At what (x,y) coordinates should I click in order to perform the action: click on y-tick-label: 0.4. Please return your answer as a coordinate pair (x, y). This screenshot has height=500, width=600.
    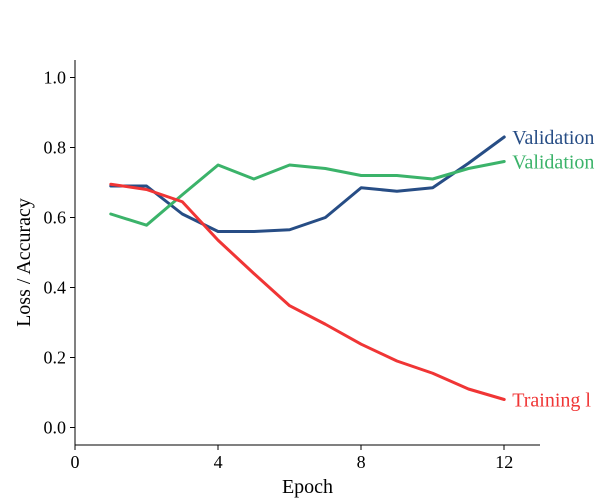
    Looking at the image, I should click on (55, 288).